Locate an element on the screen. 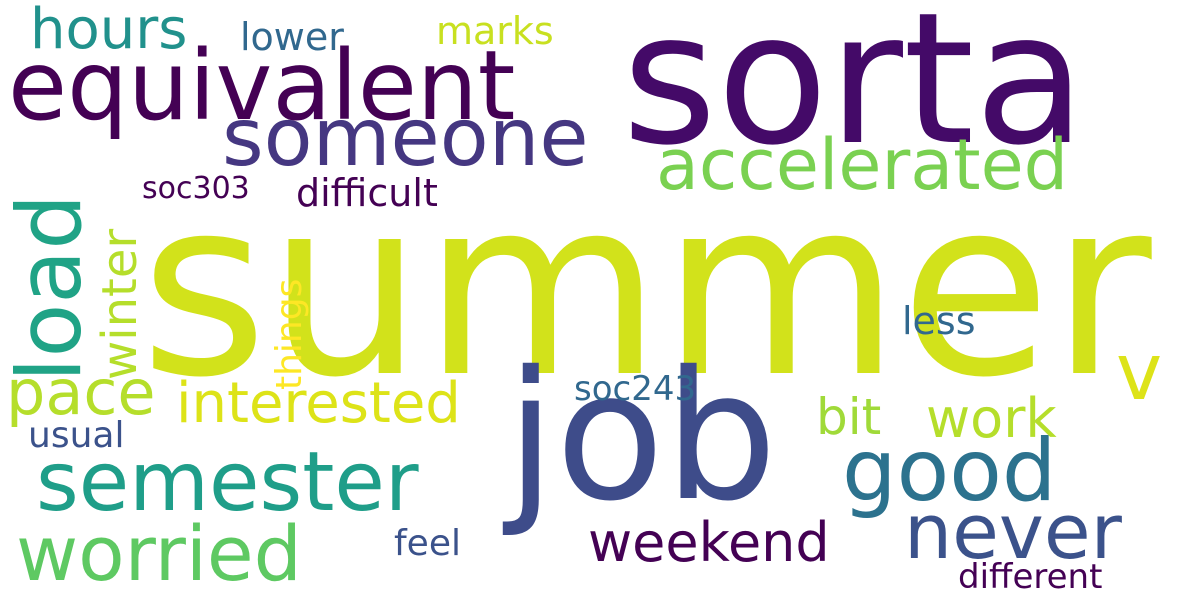  word-feel: feel is located at coordinates (427, 543).